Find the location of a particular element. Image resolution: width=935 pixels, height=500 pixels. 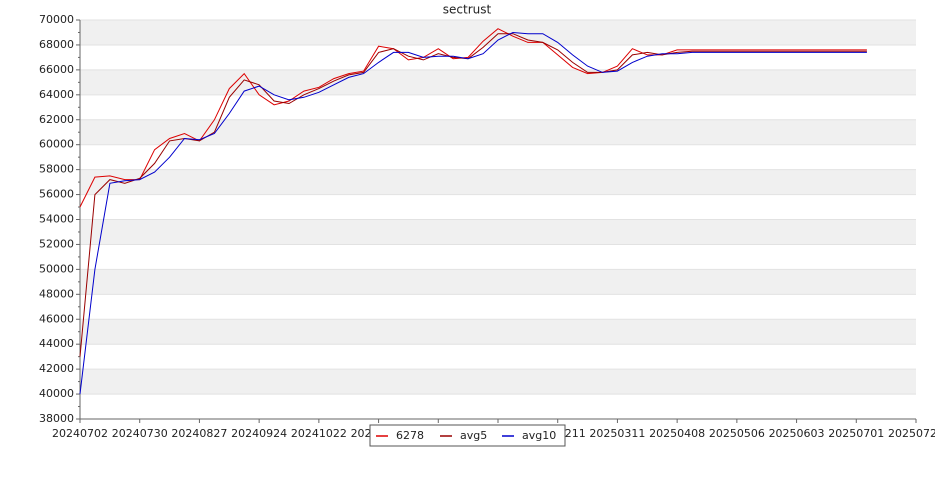

x-tick-label: 20250603 is located at coordinates (797, 433).